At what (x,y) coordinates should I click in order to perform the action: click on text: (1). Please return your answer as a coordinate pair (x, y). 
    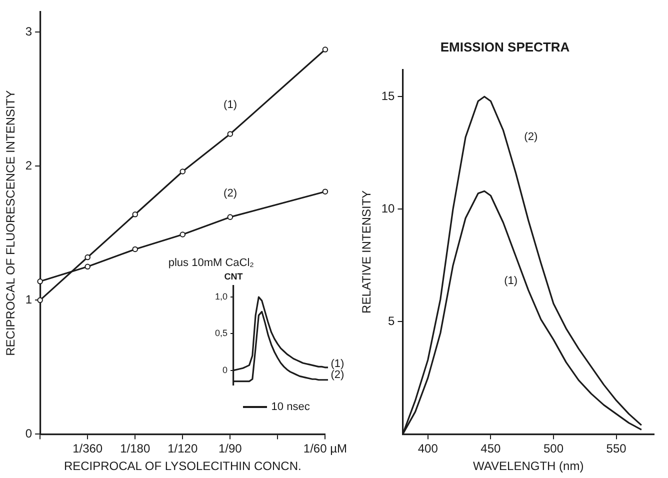
    Looking at the image, I should click on (337, 364).